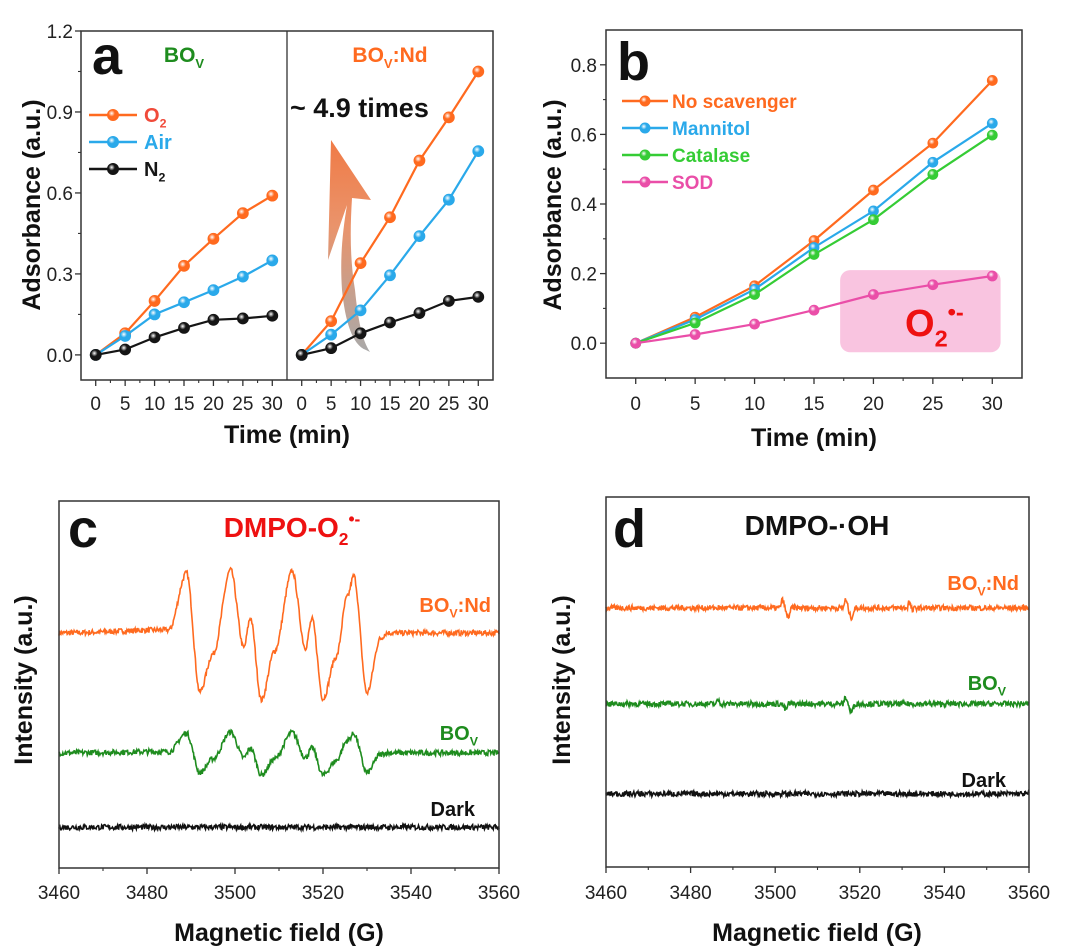 The width and height of the screenshot is (1080, 951). What do you see at coordinates (287, 435) in the screenshot?
I see `x-axis-title-a: Time (min)` at bounding box center [287, 435].